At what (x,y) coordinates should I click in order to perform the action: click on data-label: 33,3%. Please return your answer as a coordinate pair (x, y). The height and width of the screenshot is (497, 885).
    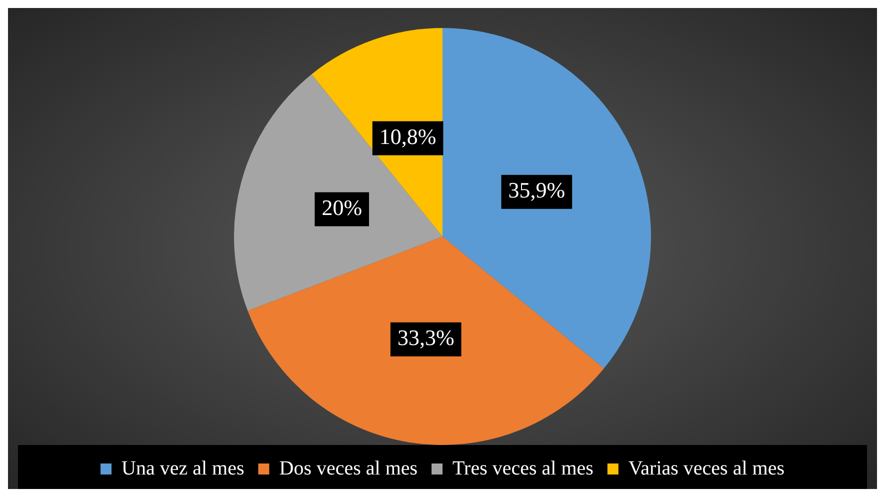
    Looking at the image, I should click on (425, 337).